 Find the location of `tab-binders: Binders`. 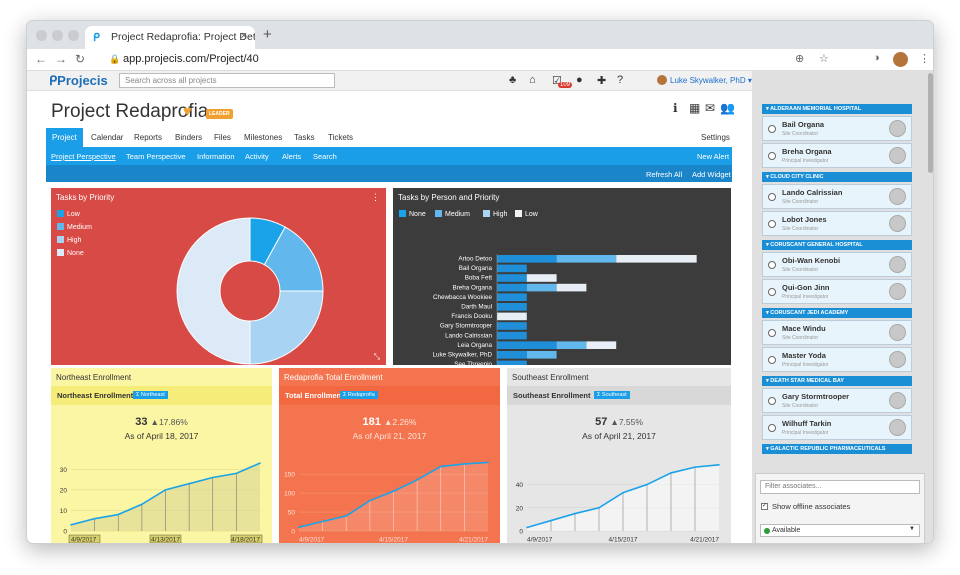

tab-binders: Binders is located at coordinates (189, 137).